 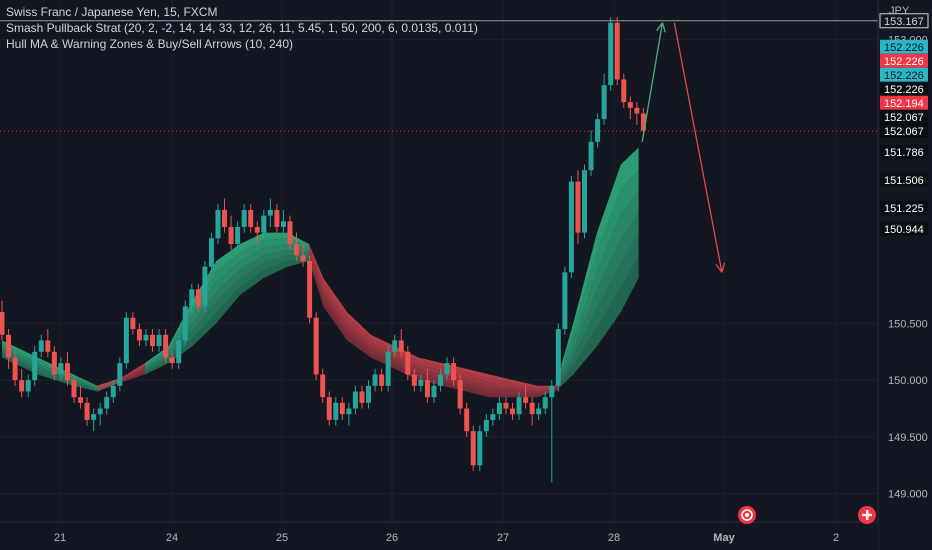 I want to click on alert-icon, so click(x=747, y=515).